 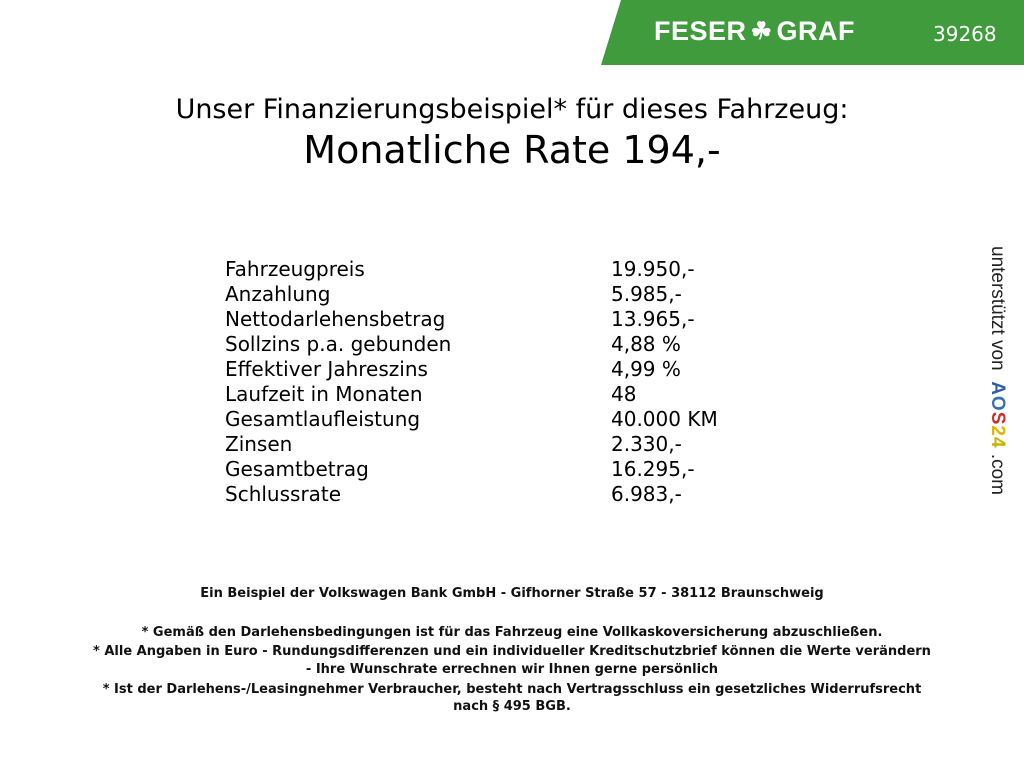 I want to click on table-row: Anzahlung 5.985,-, so click(x=471, y=294).